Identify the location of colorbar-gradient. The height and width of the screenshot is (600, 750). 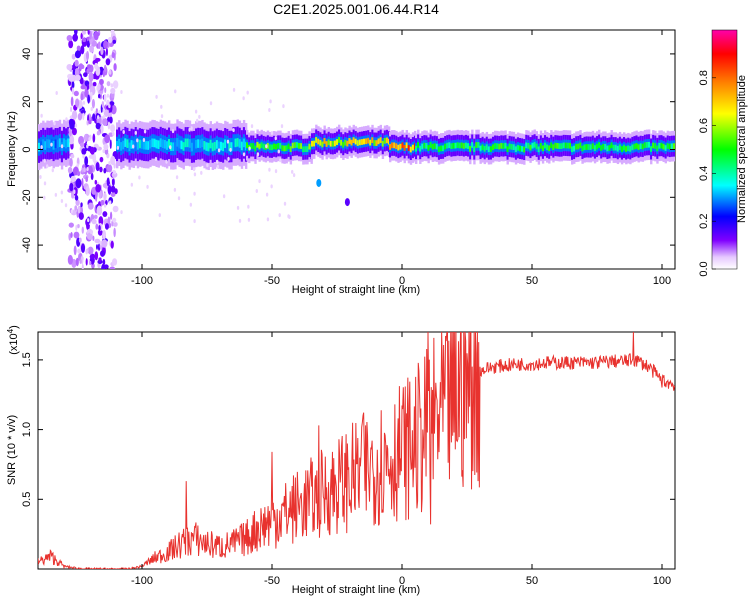
(724, 149).